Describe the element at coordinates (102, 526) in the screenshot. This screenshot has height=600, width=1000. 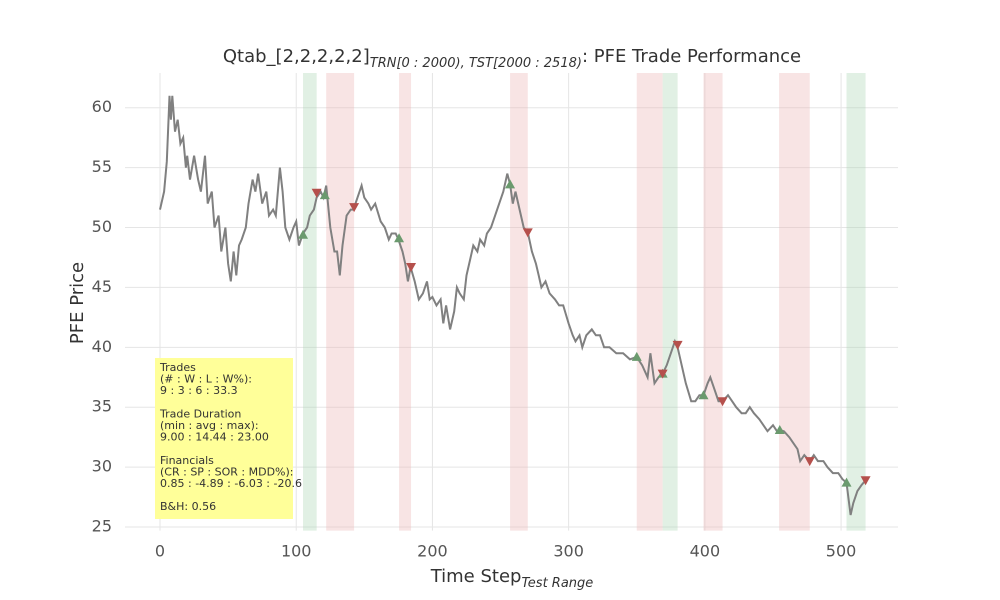
I see `y-tick-label: 25` at that location.